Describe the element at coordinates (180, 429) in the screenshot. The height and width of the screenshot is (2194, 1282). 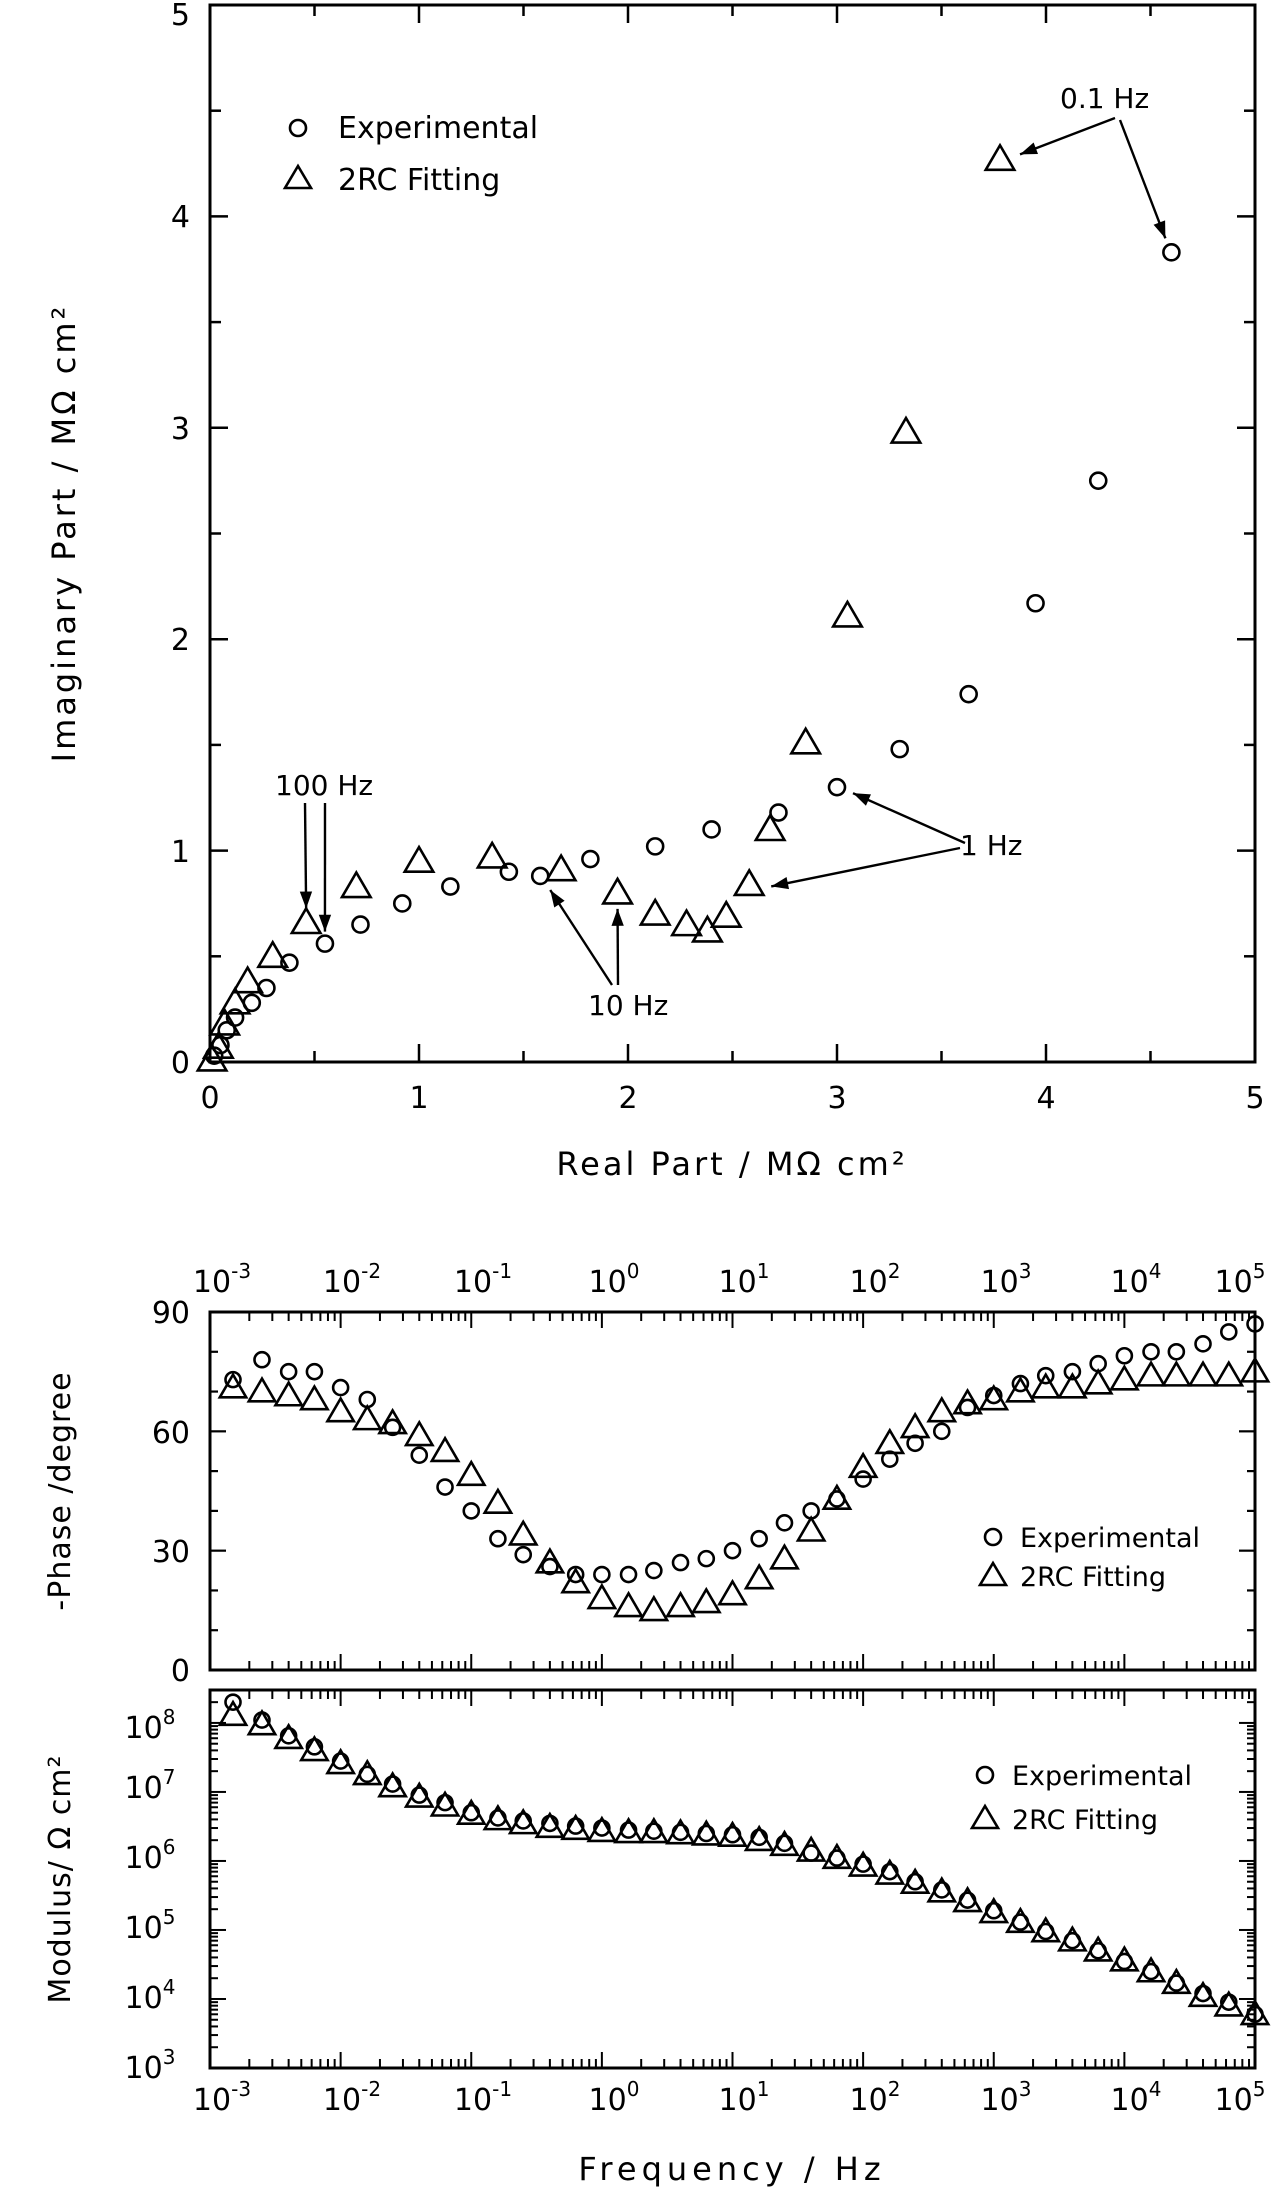
I see `nyquist-y-tick-label: 3` at that location.